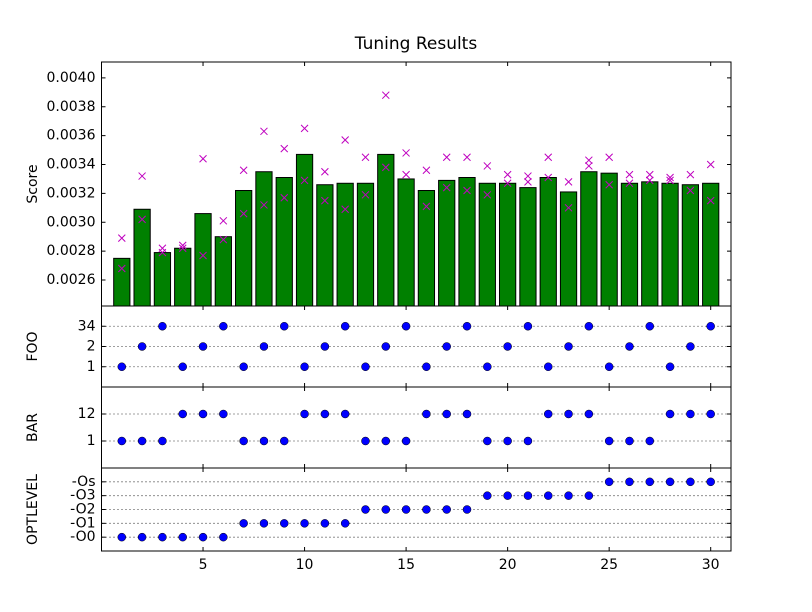  What do you see at coordinates (82, 496) in the screenshot?
I see `y-tick-label: -O3` at bounding box center [82, 496].